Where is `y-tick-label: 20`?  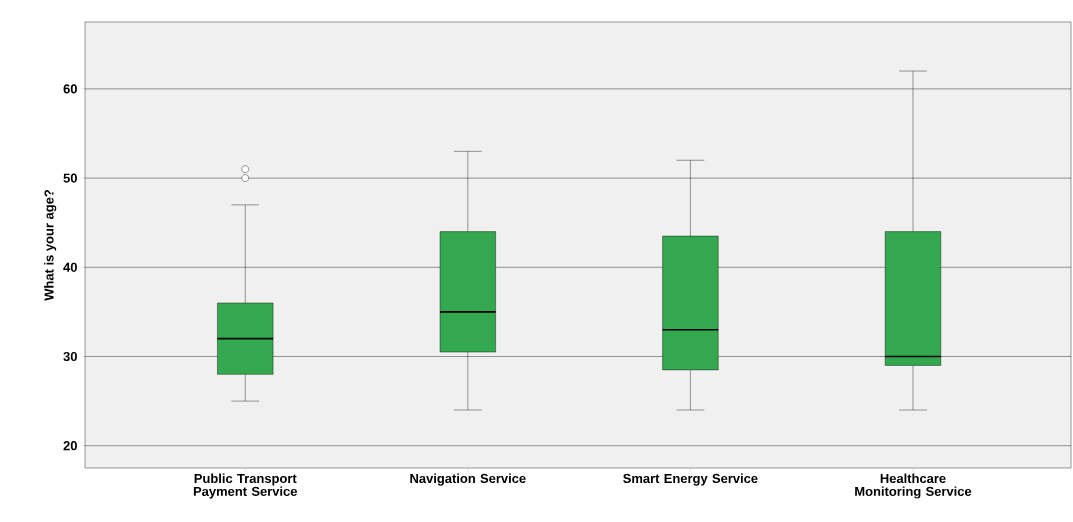 y-tick-label: 20 is located at coordinates (70, 446).